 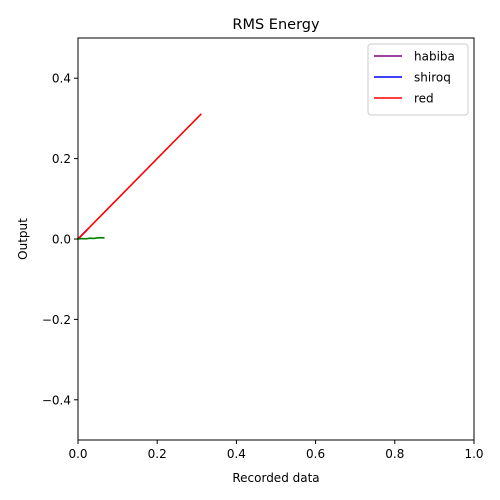 What do you see at coordinates (473, 454) in the screenshot?
I see `x-tick-label: 1.0` at bounding box center [473, 454].